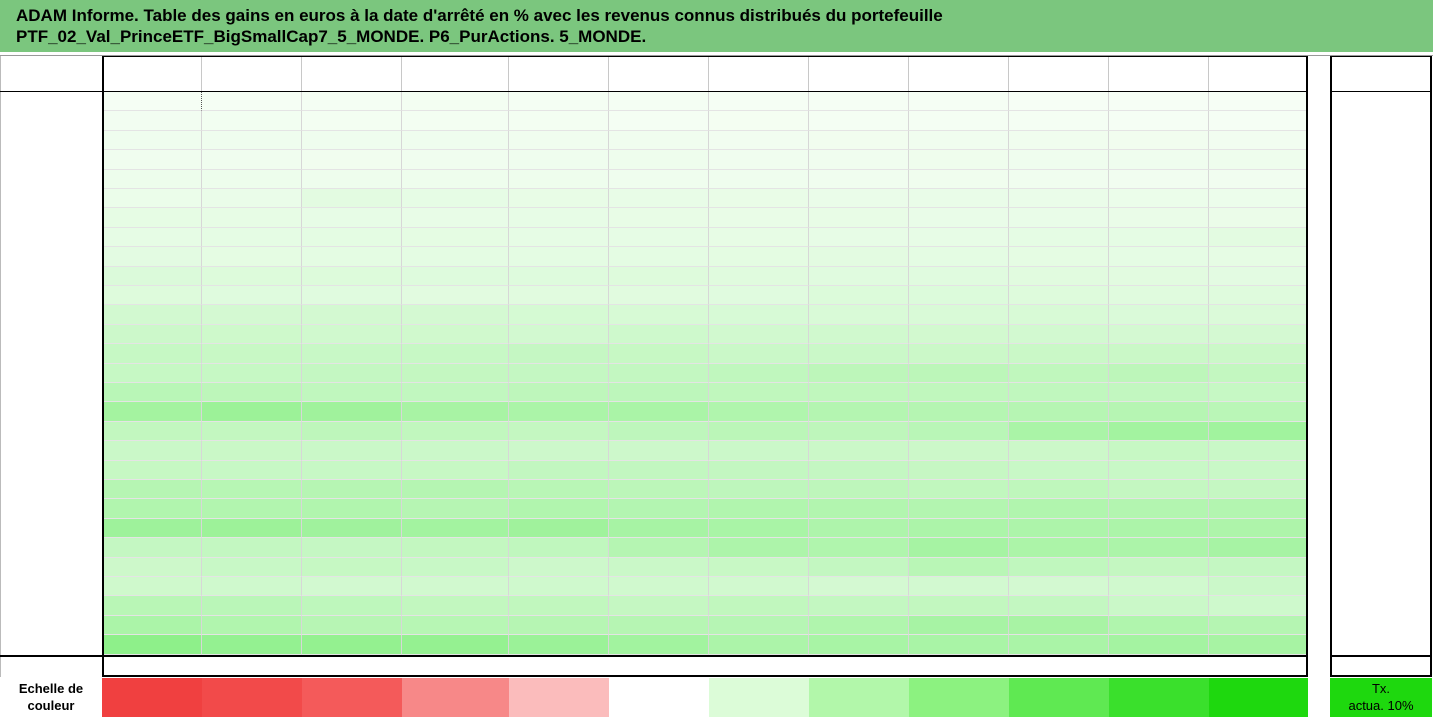 This screenshot has height=718, width=1433. I want to click on rate-scale-swatch: Tx. actua. 10%, so click(1381, 697).